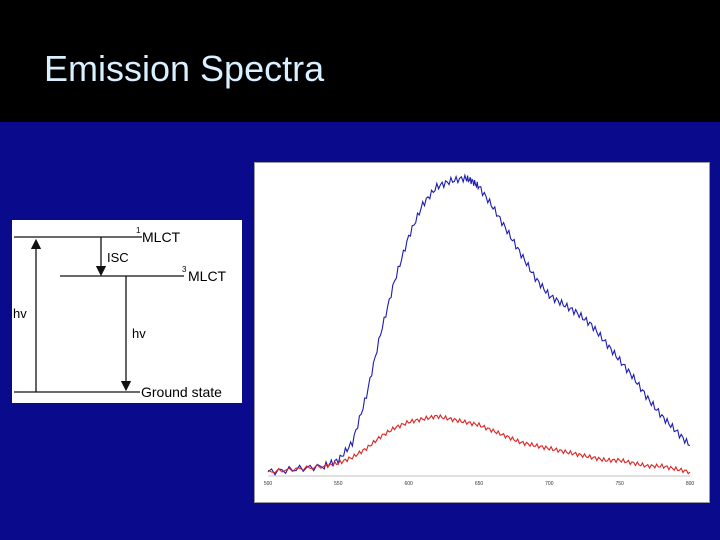 Image resolution: width=720 pixels, height=540 pixels. Describe the element at coordinates (619, 484) in the screenshot. I see `x-tick-label: 750` at that location.